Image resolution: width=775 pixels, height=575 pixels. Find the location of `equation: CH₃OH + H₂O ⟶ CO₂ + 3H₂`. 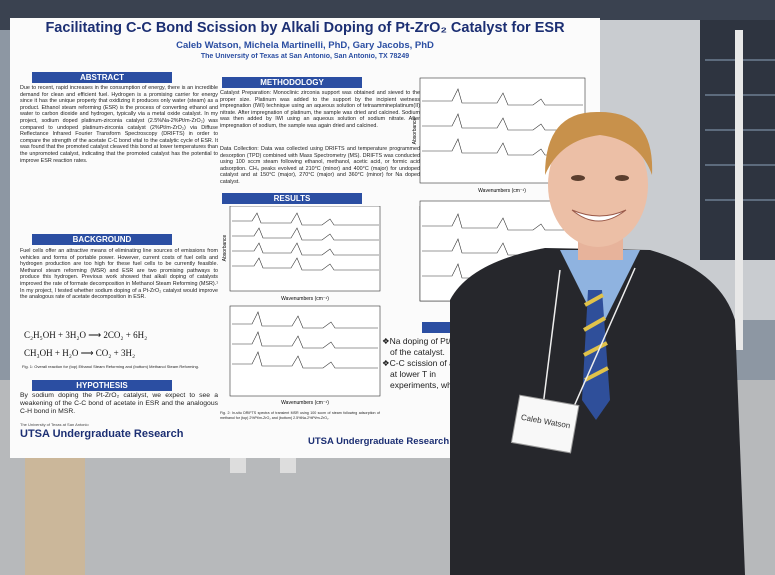

equation: CH₃OH + H₂O ⟶ CO₂ + 3H₂ is located at coordinates (80, 353).